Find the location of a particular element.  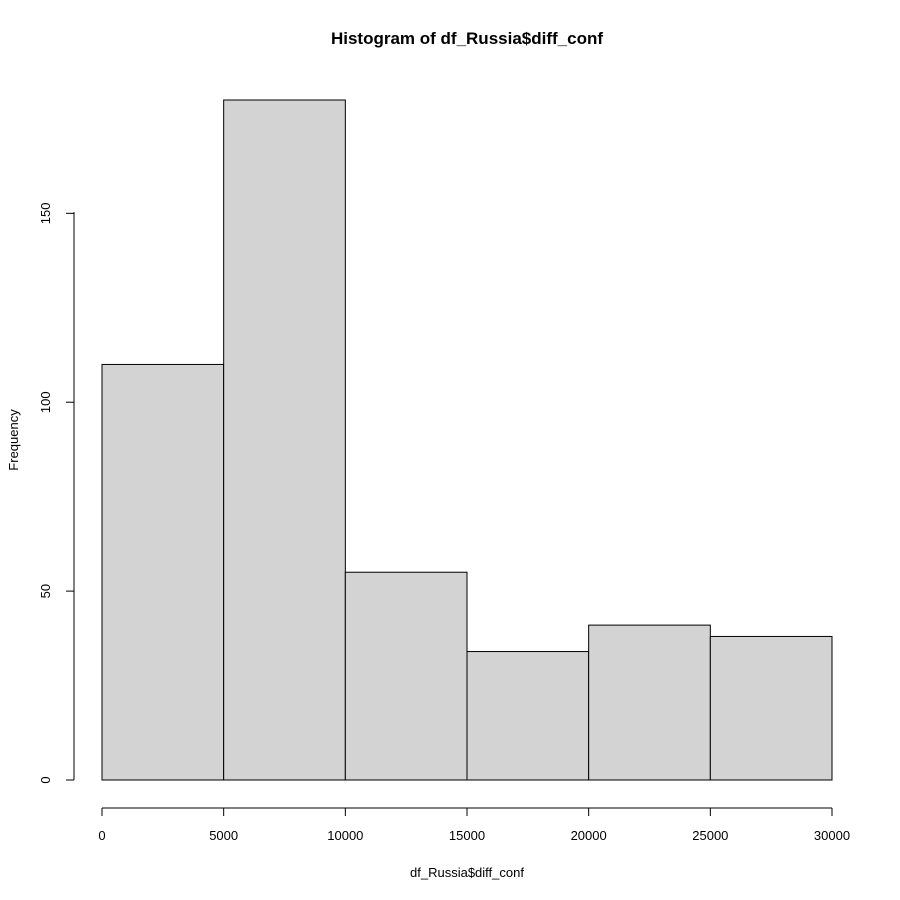

x-tick-label: 10000 is located at coordinates (345, 835).